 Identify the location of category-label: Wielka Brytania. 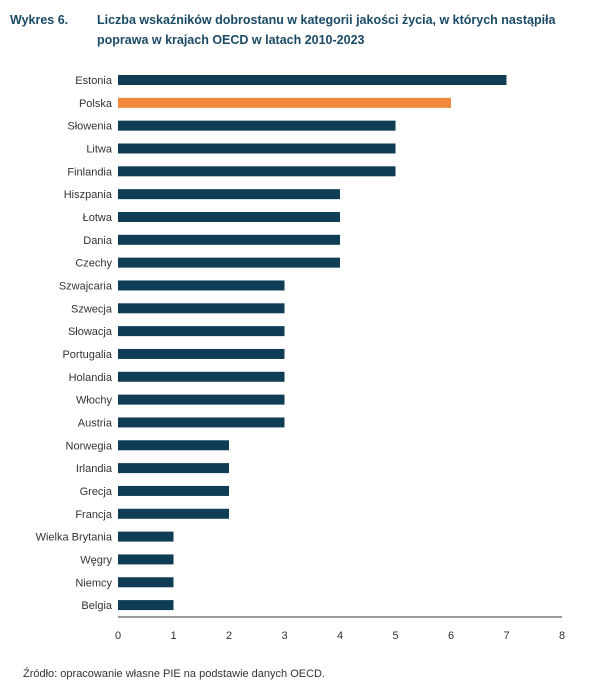
(74, 538).